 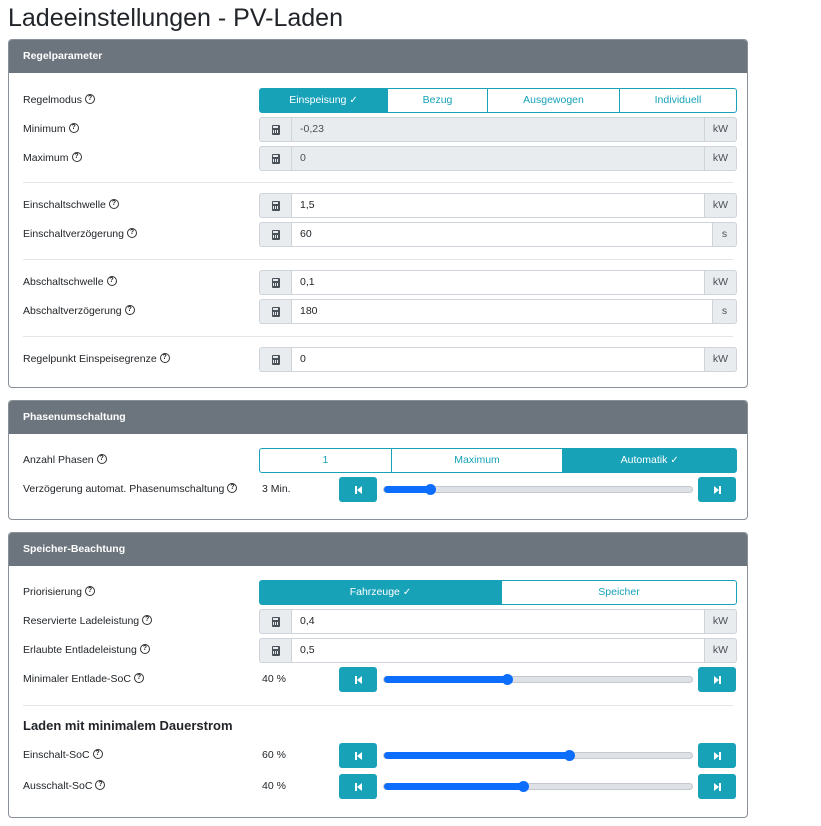 I want to click on einschaltverzoegerung-row: Einschaltverzögerung? 60 s, so click(x=378, y=234).